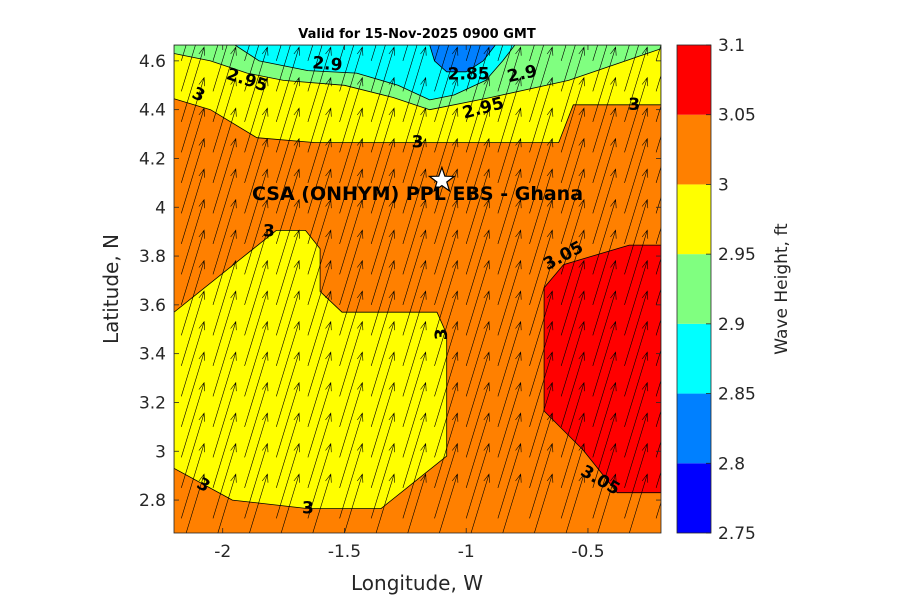 The image size is (900, 600). Describe the element at coordinates (737, 255) in the screenshot. I see `colorbar-tick-label: 2.95` at that location.